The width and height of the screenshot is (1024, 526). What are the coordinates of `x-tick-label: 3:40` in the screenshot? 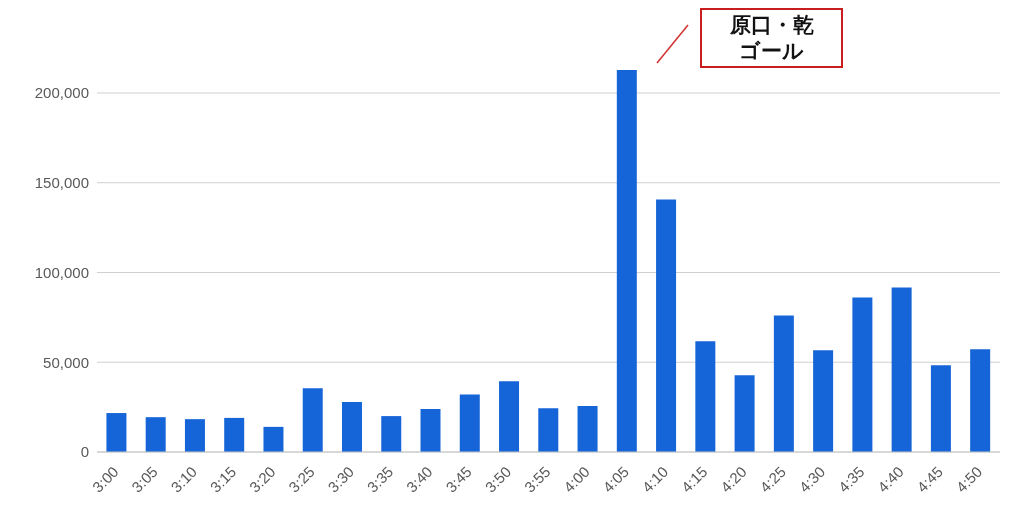 It's located at (419, 479).